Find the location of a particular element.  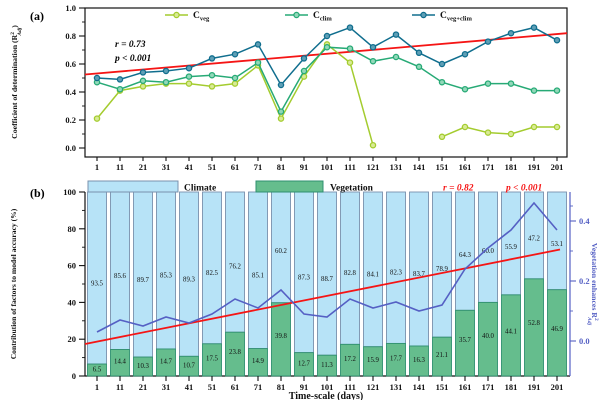

panel-a-legend: Cveg Cclim Cveg+clim is located at coordinates (318, 17).